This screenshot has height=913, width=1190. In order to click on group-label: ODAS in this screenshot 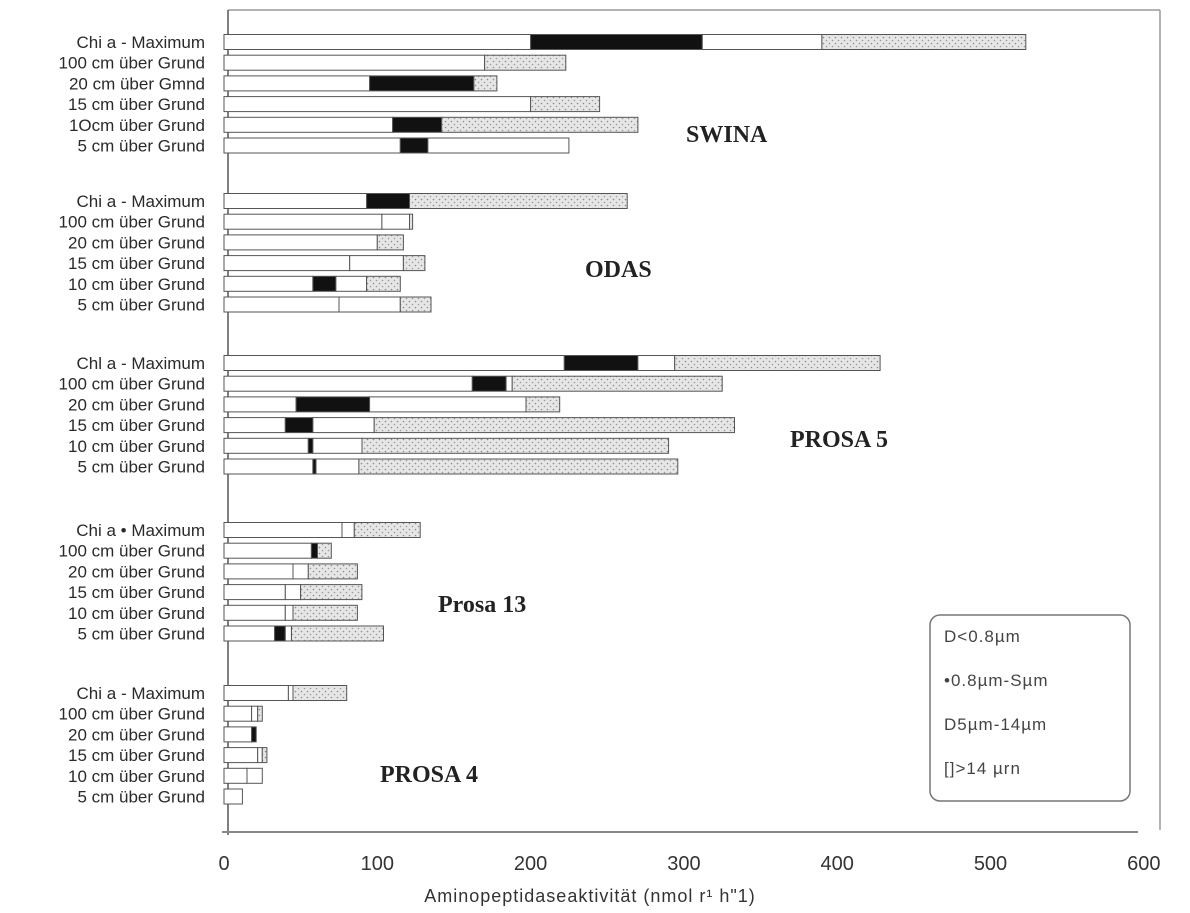, I will do `click(618, 270)`.